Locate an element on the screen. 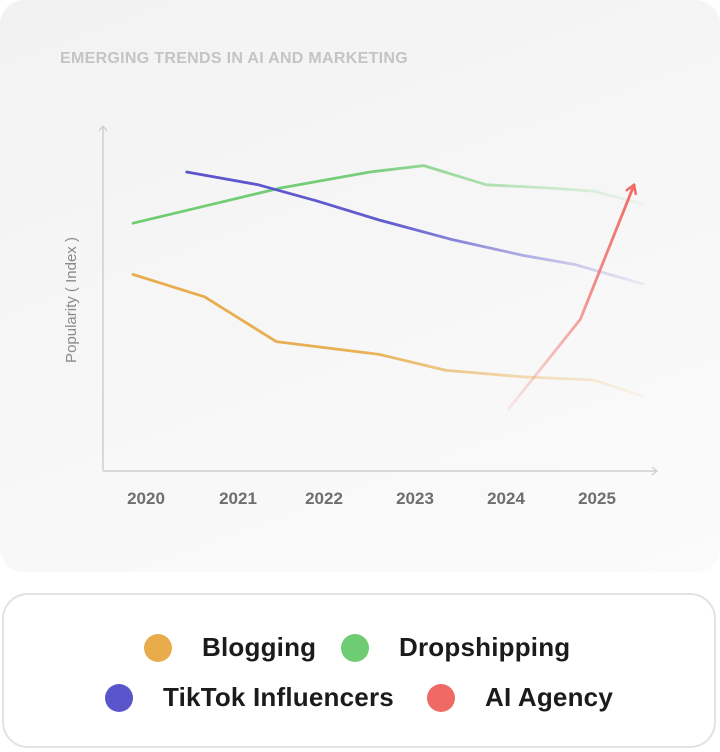  legend-label-tiktok-influencers: TikTok Influencers is located at coordinates (278, 697).